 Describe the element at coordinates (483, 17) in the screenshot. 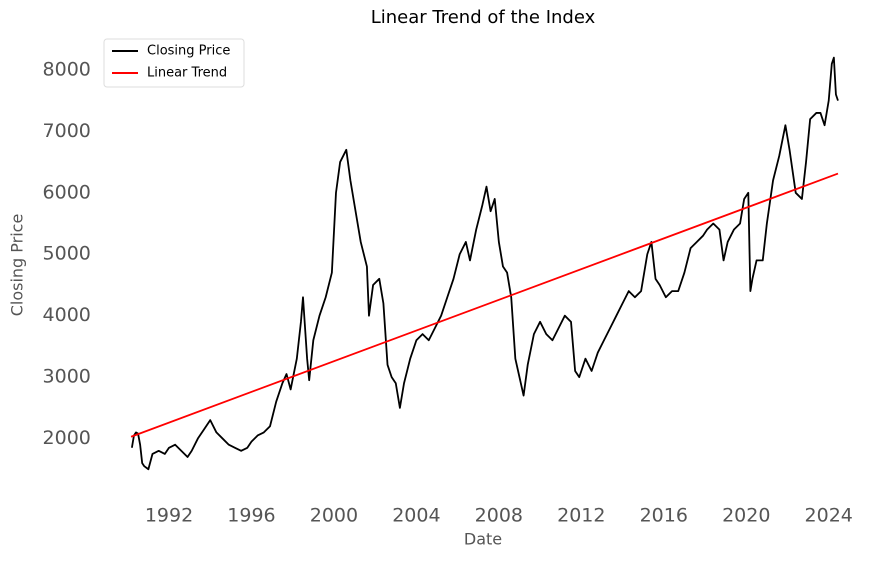

I see `chart-title: Linear Trend of the Index` at that location.